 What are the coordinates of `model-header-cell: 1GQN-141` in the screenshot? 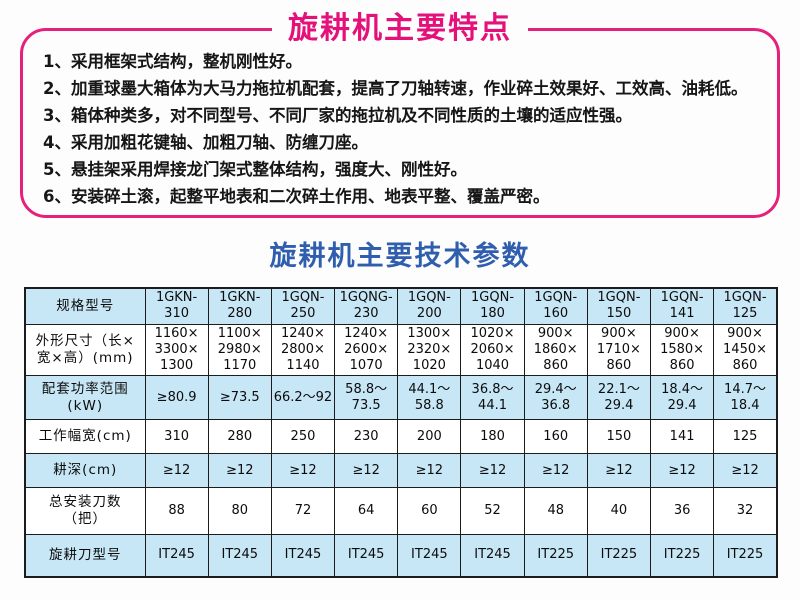 It's located at (682, 306).